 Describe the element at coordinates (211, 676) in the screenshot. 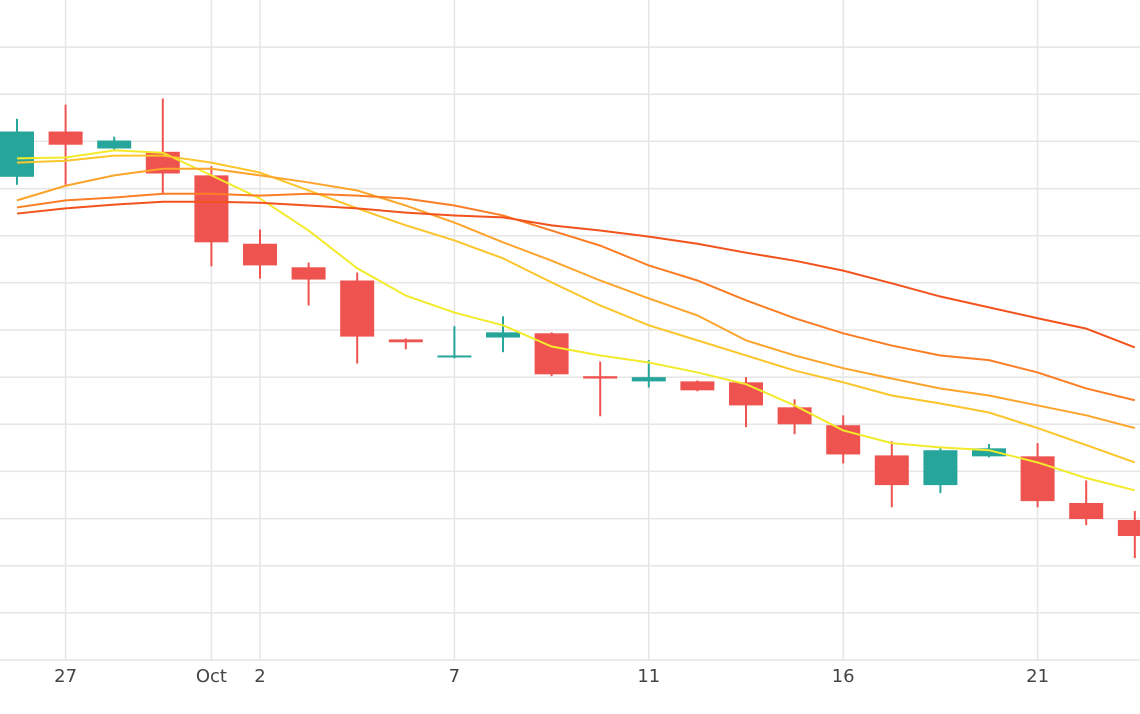

I see `x-tick-label: Oct` at that location.